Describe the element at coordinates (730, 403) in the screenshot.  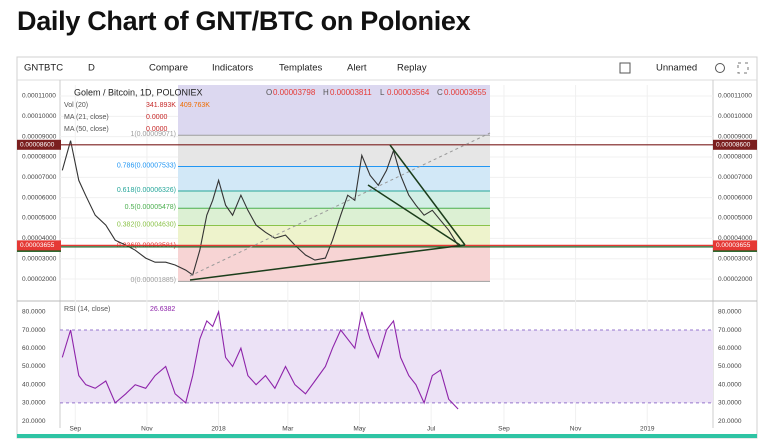
I see `y-tick-label: 30.0000` at that location.